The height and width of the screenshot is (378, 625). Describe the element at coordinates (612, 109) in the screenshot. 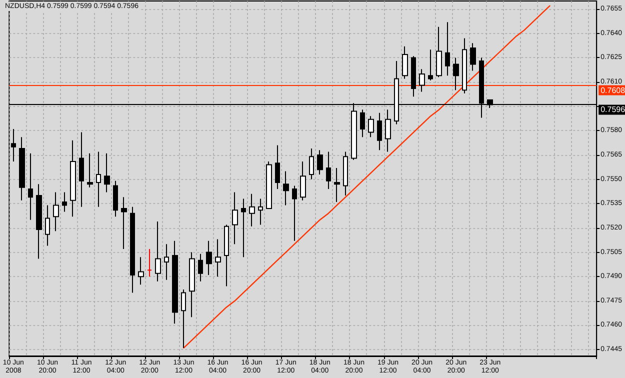

I see `ref-line-label: 0.7596` at that location.